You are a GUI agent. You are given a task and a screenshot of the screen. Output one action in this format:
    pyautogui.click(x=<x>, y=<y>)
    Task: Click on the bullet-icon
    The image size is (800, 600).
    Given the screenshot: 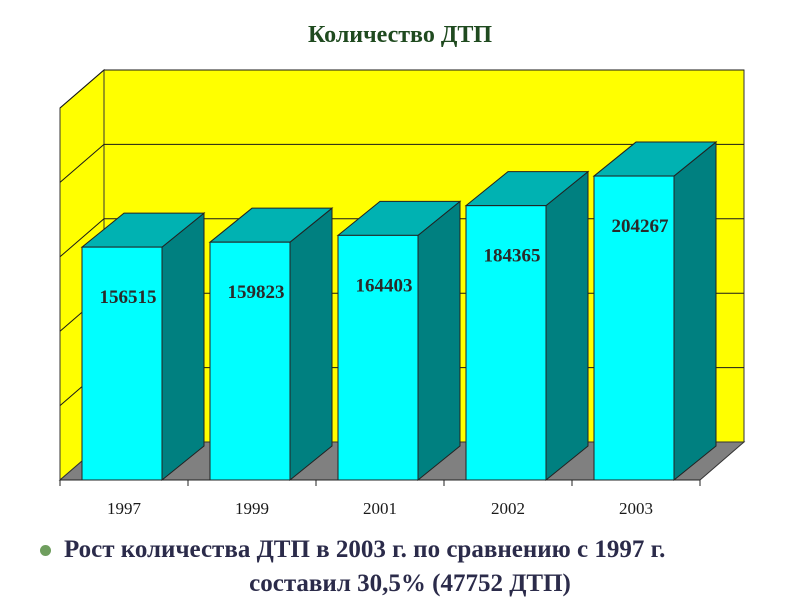 What is the action you would take?
    pyautogui.click(x=45, y=550)
    